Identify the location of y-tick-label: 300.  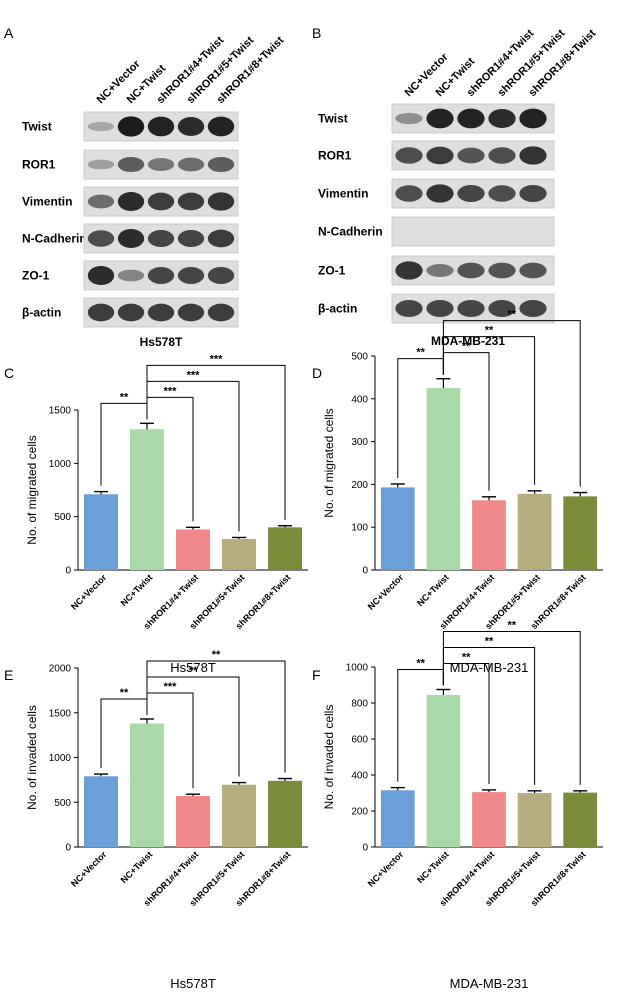
(359, 442).